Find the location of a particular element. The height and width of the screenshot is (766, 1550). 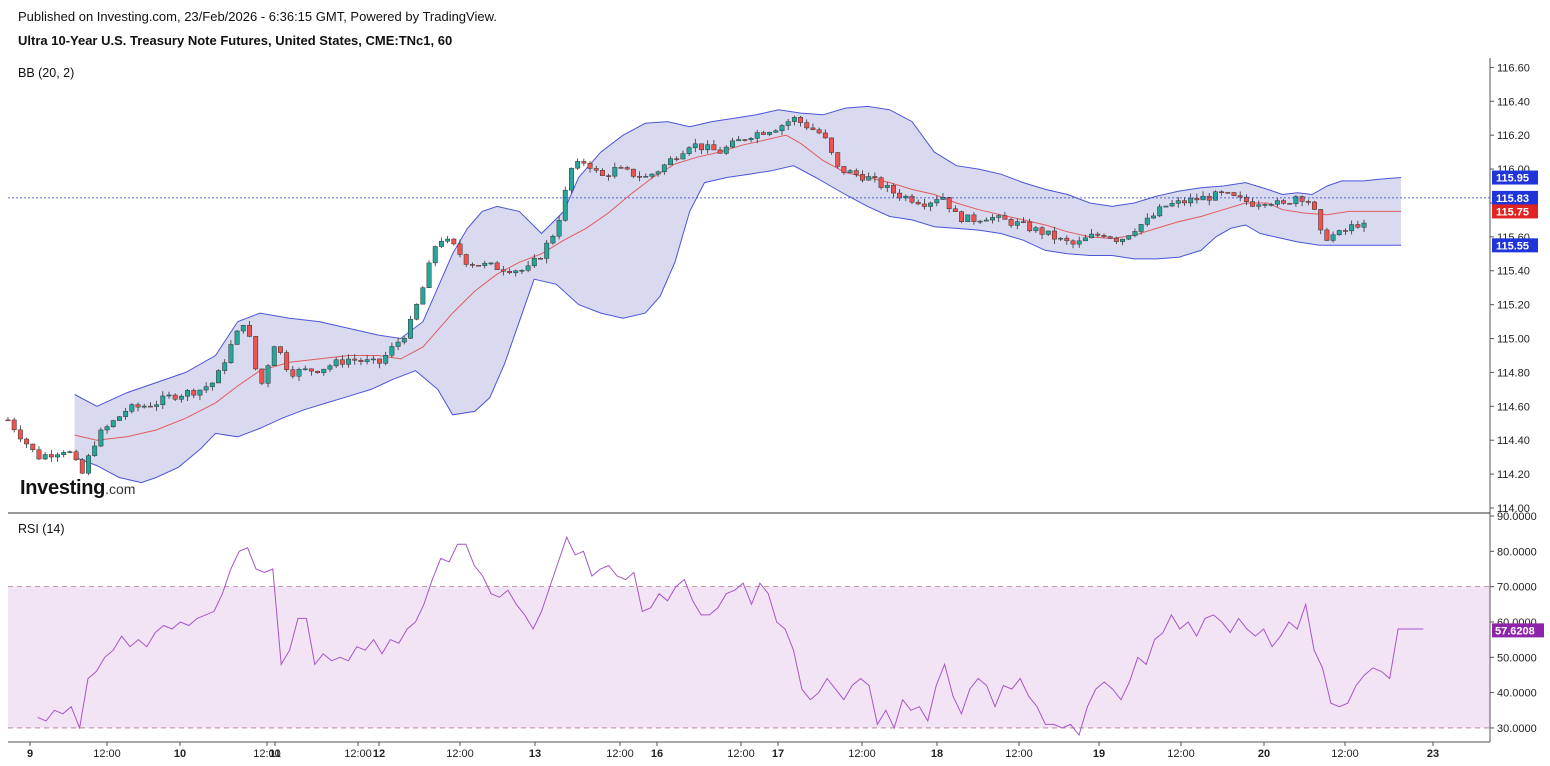

price-tick-label: 114.80 is located at coordinates (1513, 373).